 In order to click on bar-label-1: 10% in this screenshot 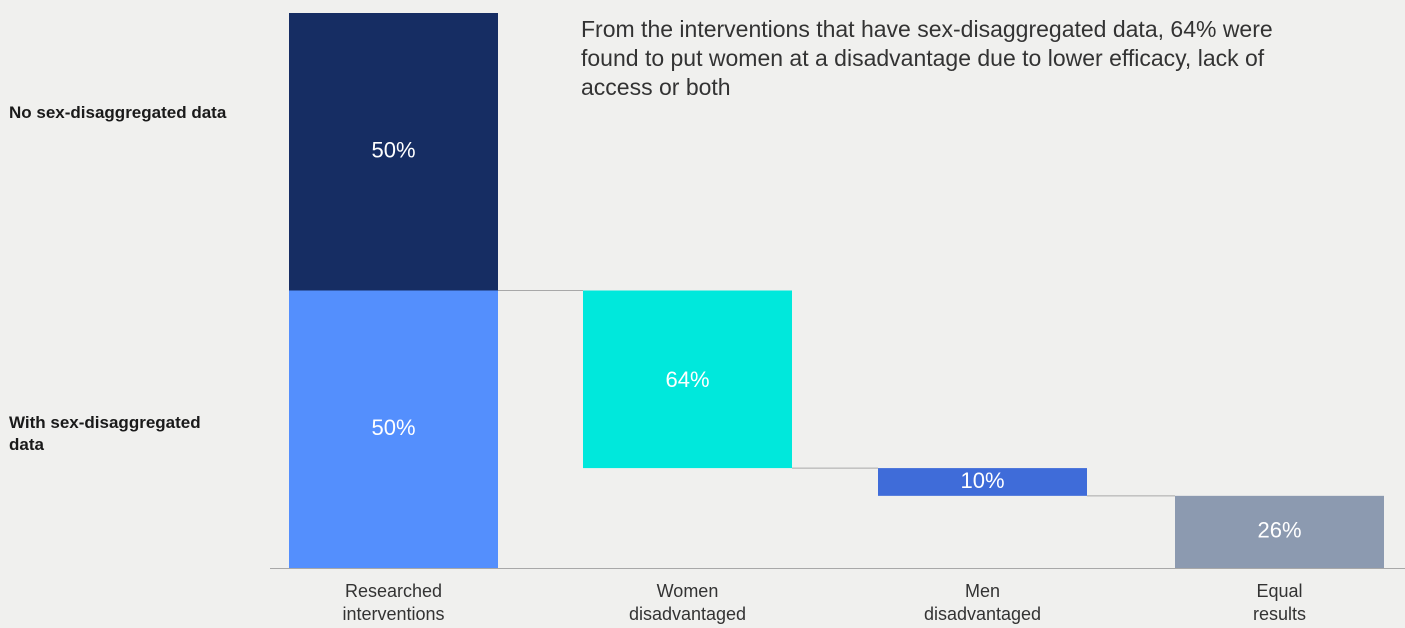, I will do `click(982, 480)`.